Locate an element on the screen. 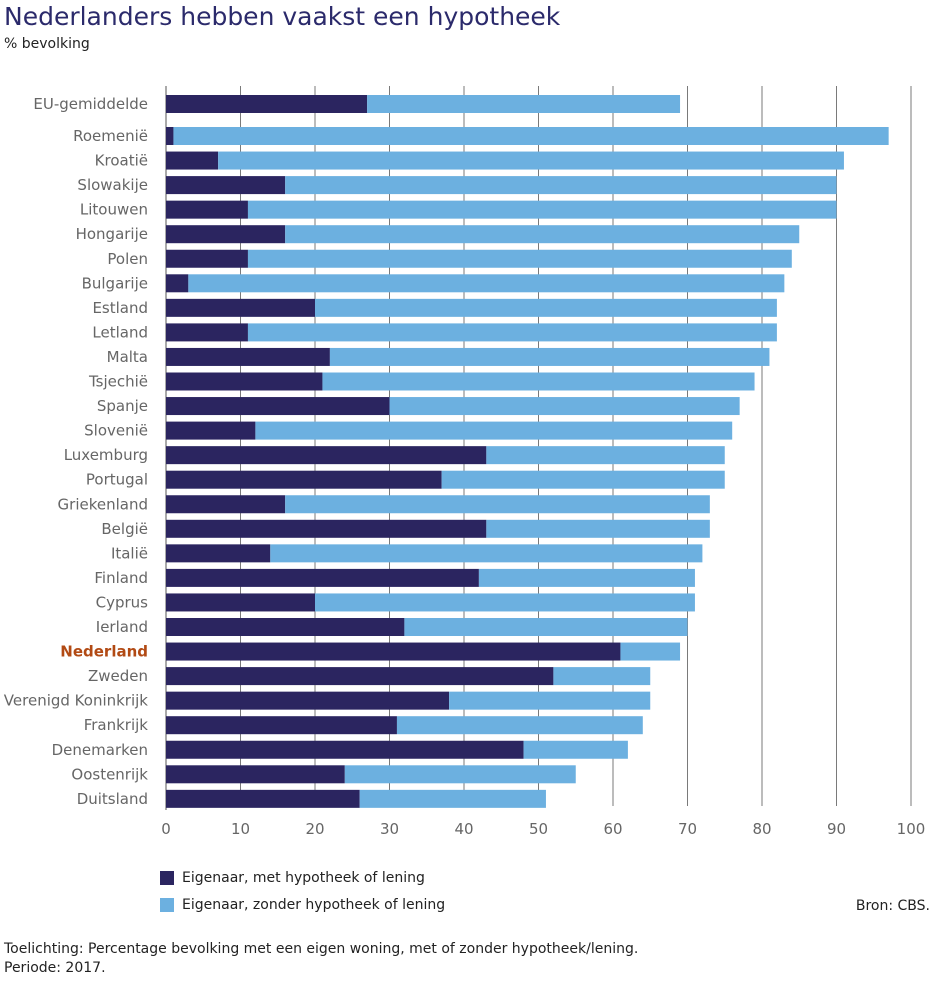  category-label: EU-gemiddelde is located at coordinates (90, 104).